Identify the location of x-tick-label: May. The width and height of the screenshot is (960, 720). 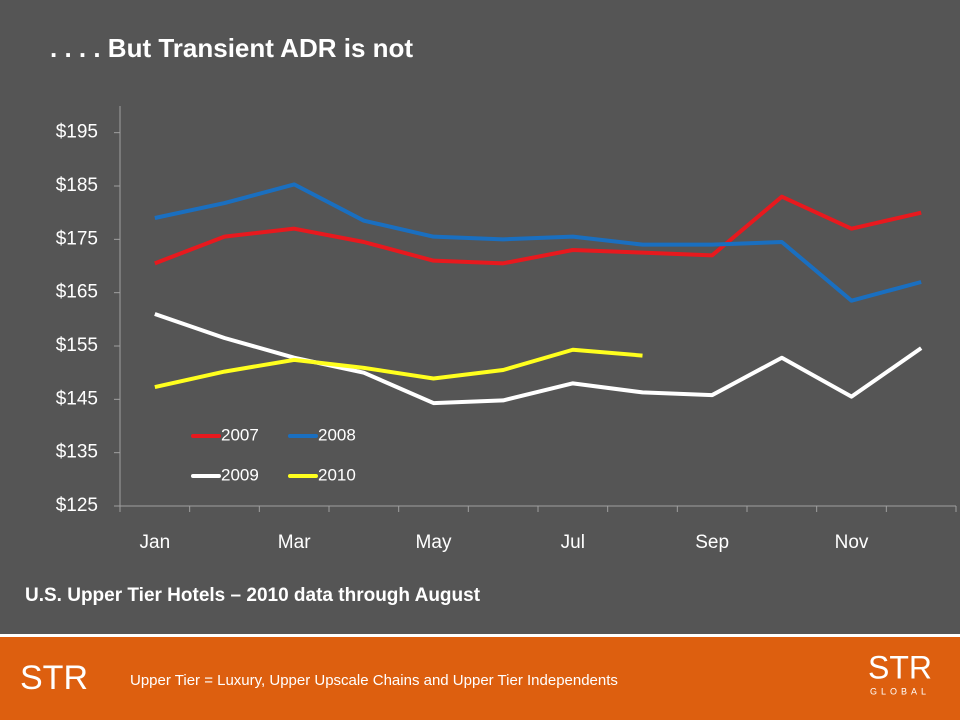
(434, 542).